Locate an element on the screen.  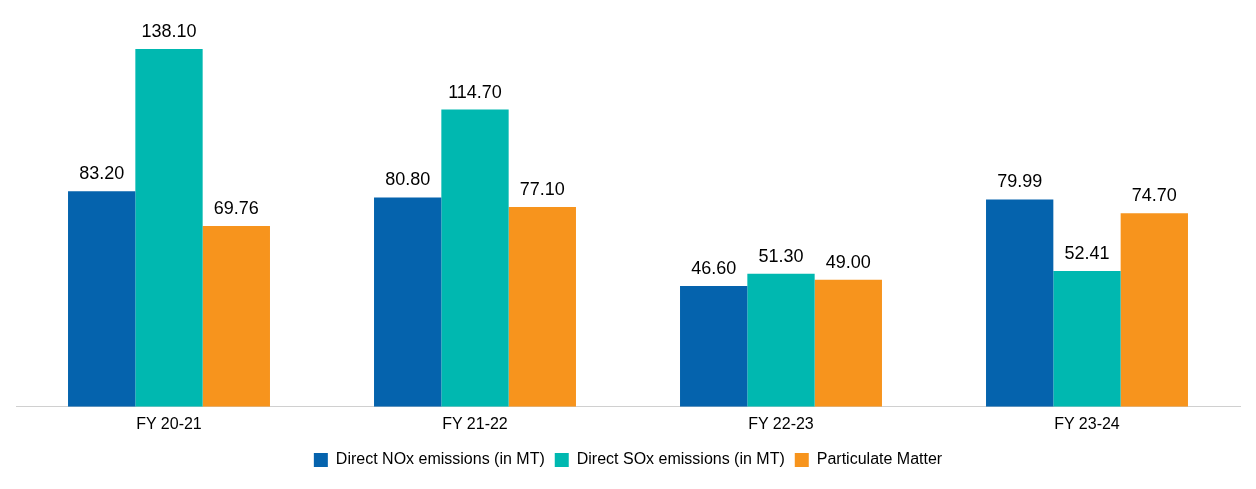
data-label: 52.41 is located at coordinates (1087, 252).